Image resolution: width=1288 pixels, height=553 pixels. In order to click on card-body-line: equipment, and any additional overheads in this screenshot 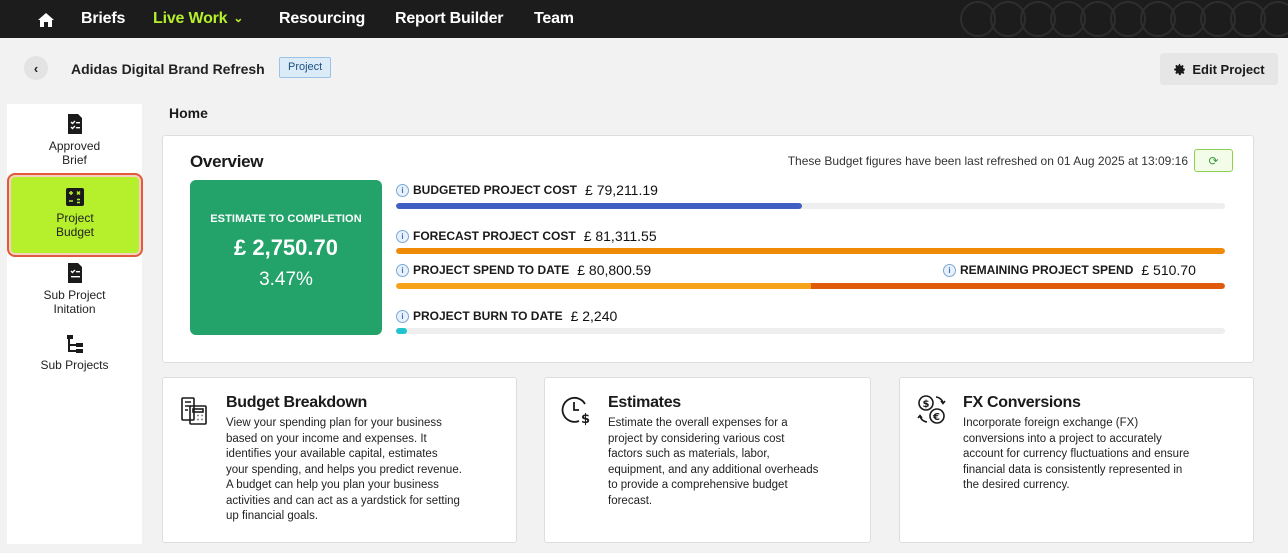, I will do `click(713, 469)`.